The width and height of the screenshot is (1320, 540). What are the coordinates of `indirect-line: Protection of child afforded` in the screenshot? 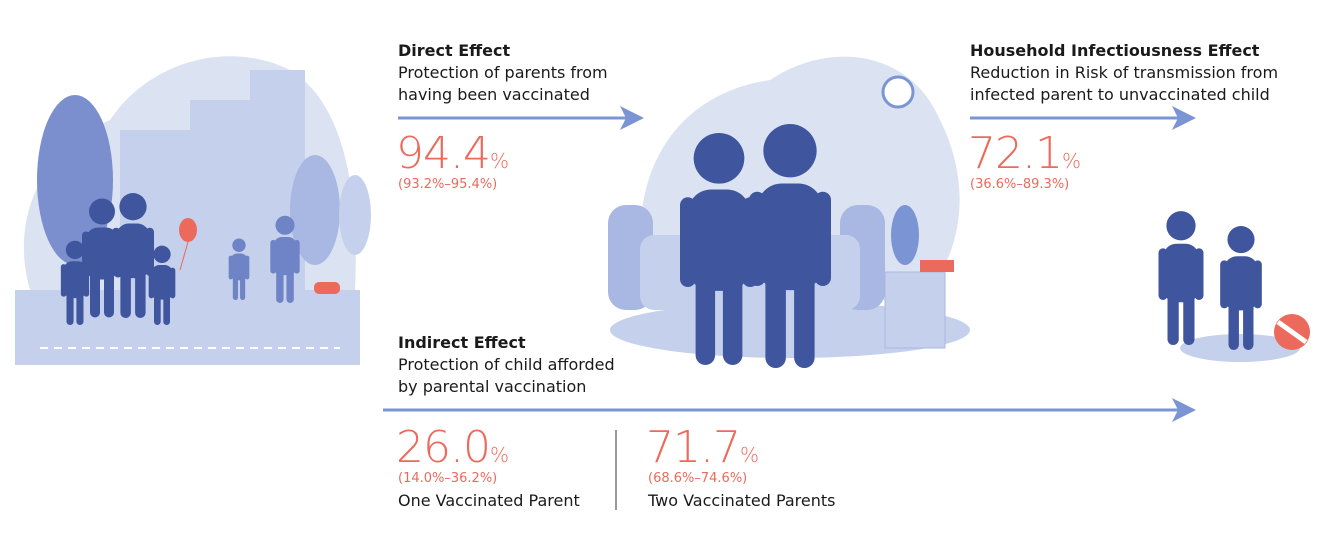 It's located at (506, 364).